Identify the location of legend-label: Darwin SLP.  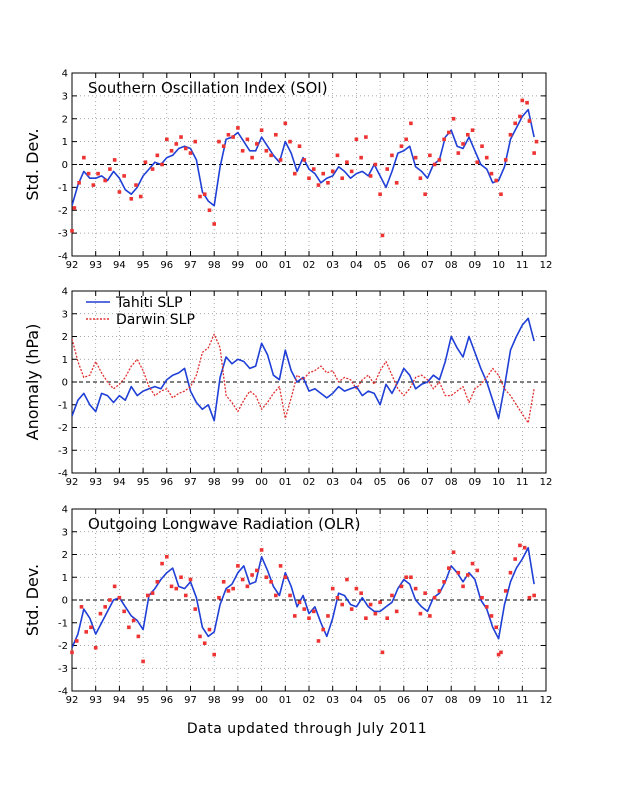
(155, 320).